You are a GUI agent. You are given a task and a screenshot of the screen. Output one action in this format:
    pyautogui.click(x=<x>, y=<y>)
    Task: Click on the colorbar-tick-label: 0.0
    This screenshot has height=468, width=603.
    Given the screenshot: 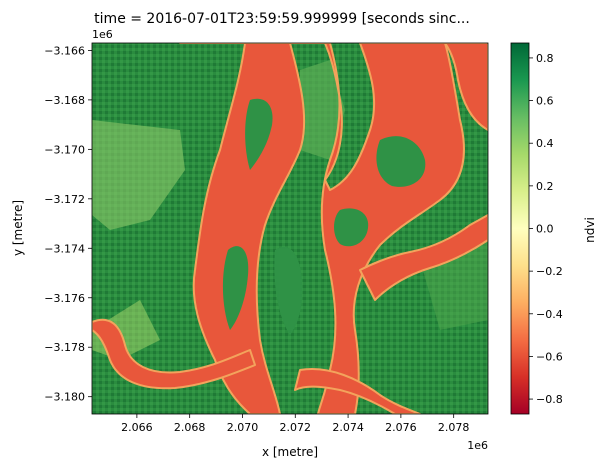 What is the action you would take?
    pyautogui.click(x=545, y=229)
    